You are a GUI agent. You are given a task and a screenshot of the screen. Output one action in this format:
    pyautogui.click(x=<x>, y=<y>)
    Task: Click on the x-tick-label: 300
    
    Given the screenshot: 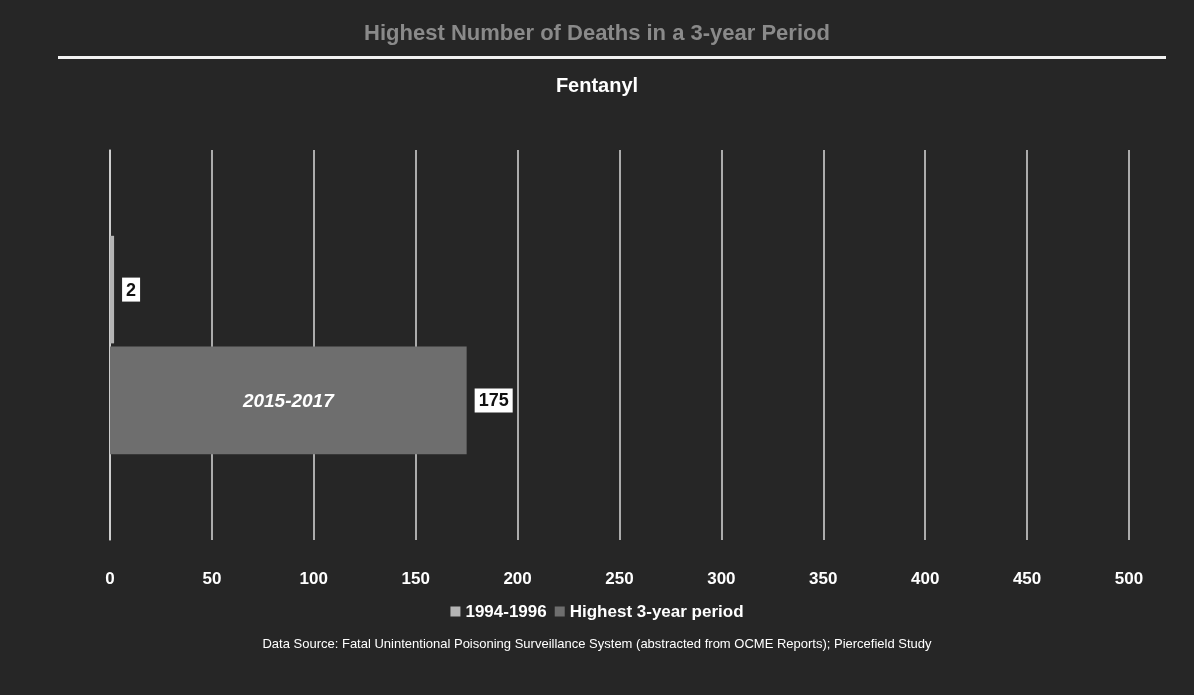 What is the action you would take?
    pyautogui.click(x=721, y=578)
    